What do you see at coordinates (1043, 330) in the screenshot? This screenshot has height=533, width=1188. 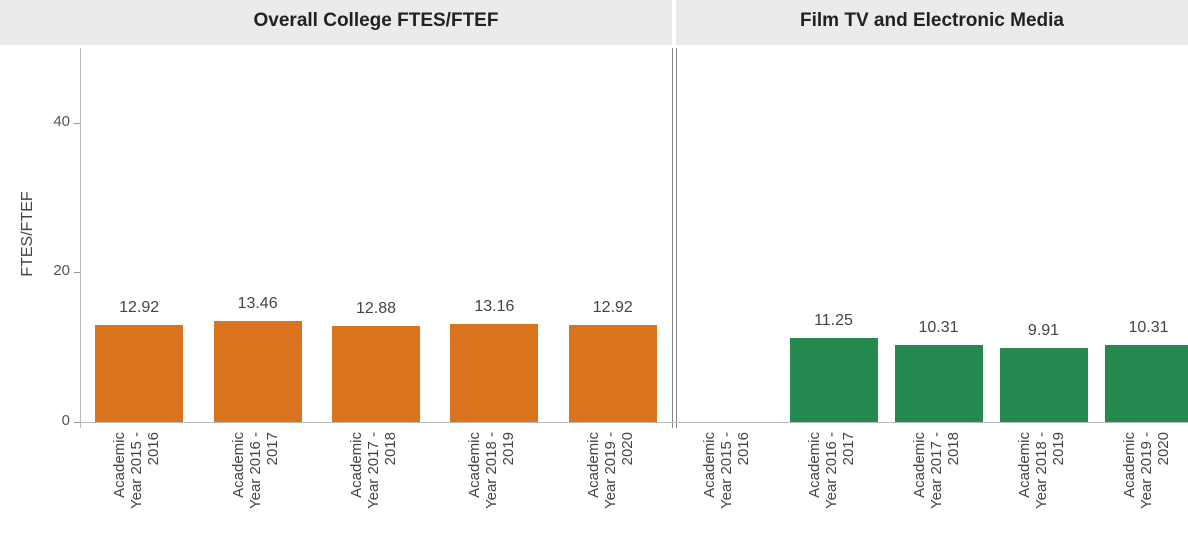 I see `value-label: 9.91` at bounding box center [1043, 330].